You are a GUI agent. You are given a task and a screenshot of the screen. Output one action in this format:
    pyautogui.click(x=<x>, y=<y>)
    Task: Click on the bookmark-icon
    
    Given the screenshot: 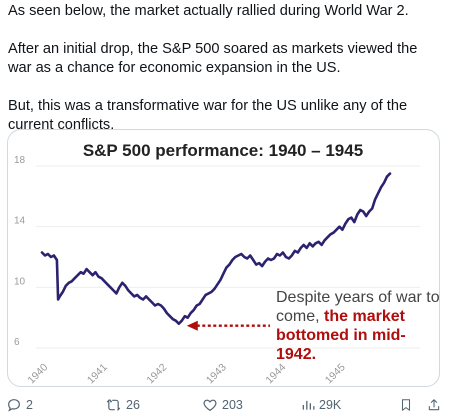 What is the action you would take?
    pyautogui.click(x=406, y=405)
    